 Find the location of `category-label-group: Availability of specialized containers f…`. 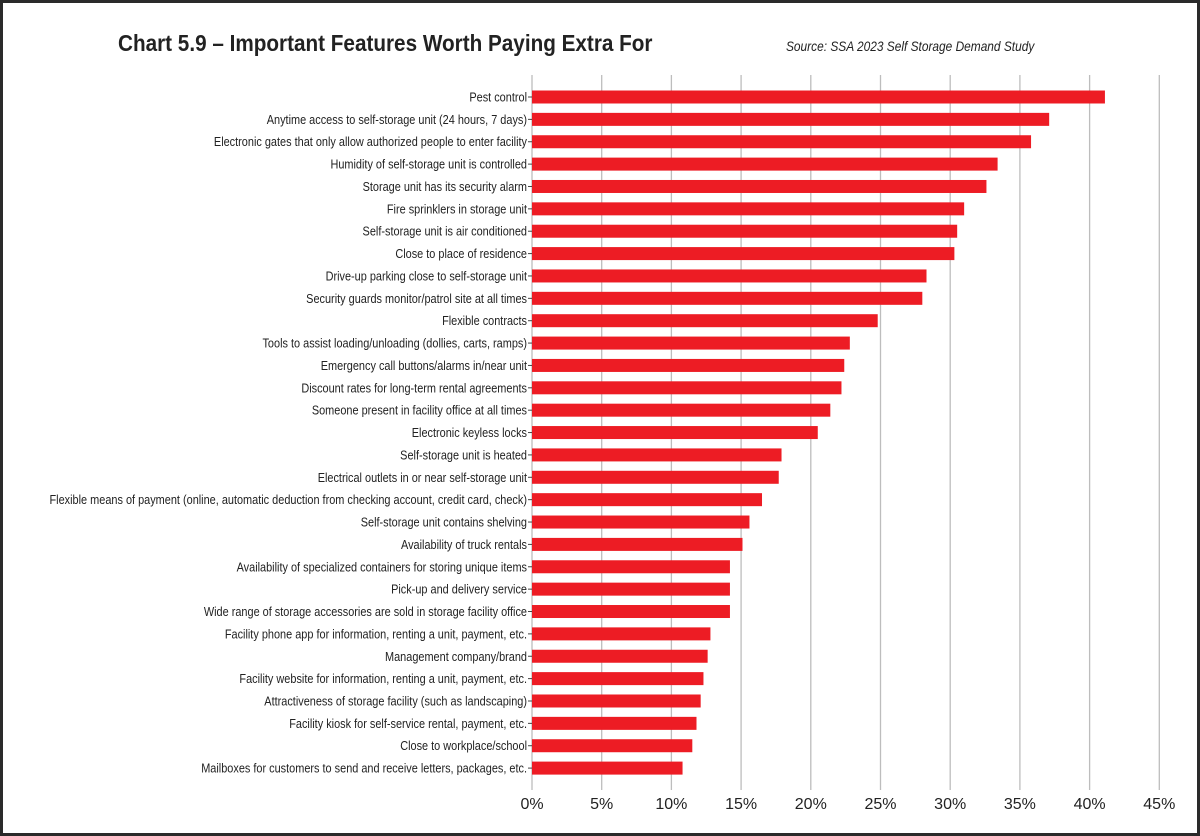

category-label-group: Availability of specialized containers f… is located at coordinates (382, 566).